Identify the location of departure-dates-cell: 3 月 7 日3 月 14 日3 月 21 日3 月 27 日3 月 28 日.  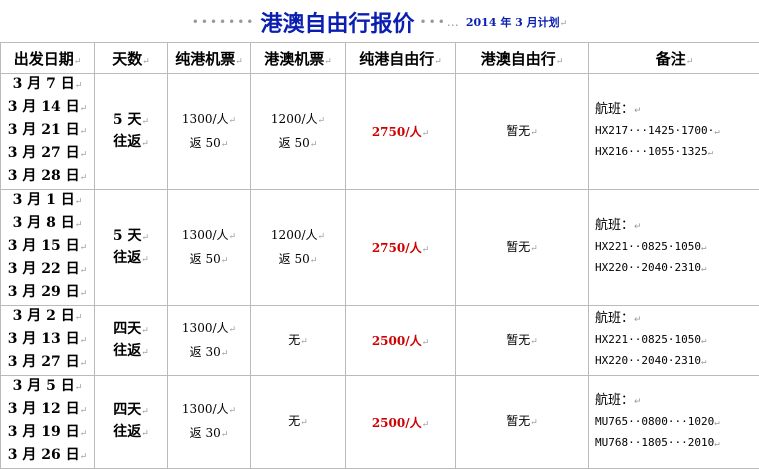
(48, 132).